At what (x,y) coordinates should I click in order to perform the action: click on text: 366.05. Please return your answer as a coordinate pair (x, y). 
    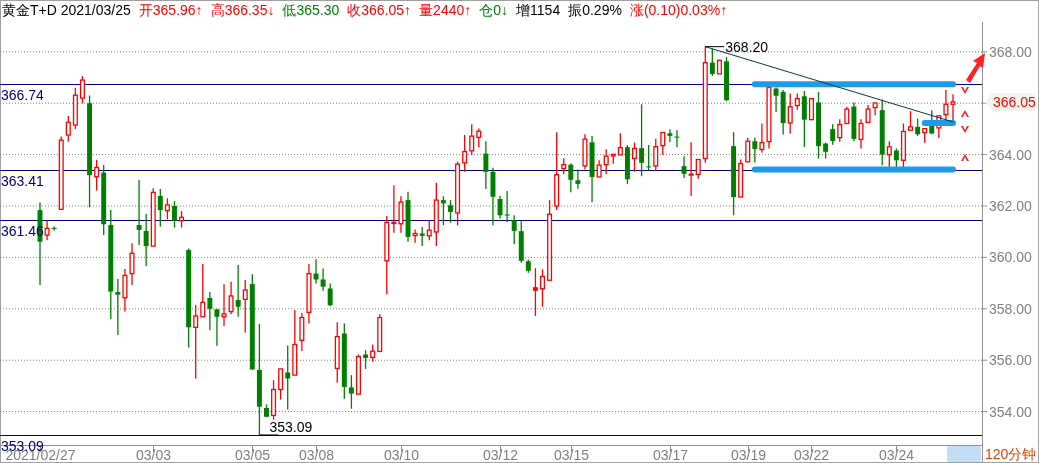
    Looking at the image, I should click on (1015, 101).